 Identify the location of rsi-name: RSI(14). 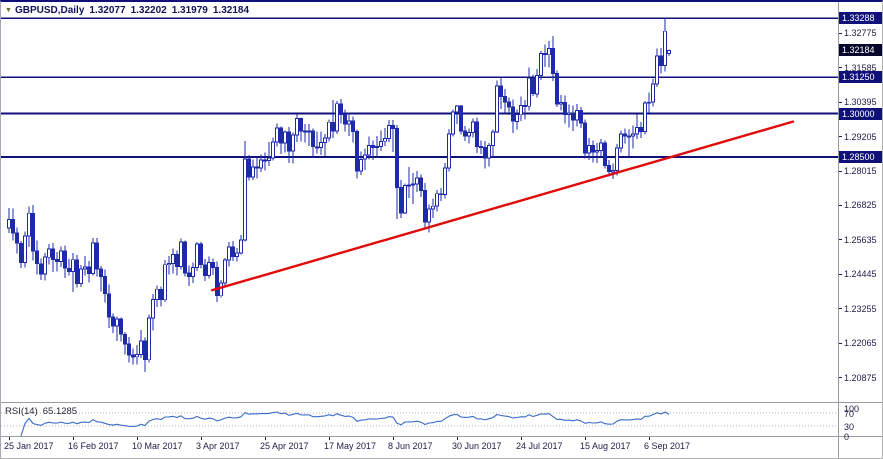
(21, 411).